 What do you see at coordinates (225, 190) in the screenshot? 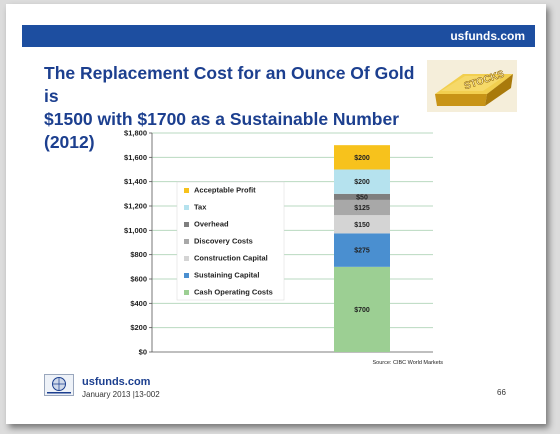
I see `legend-label: Acceptable Profit` at bounding box center [225, 190].